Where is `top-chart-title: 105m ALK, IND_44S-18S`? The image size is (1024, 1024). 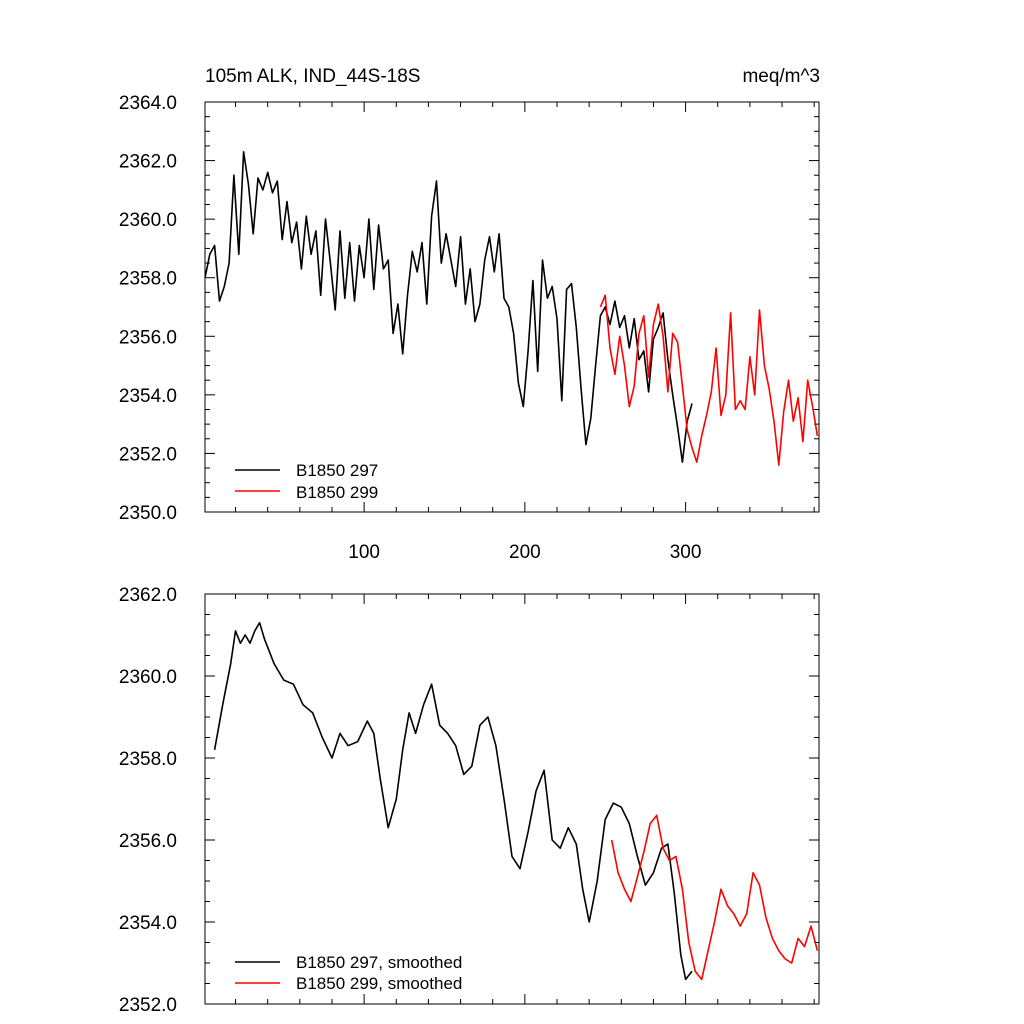 top-chart-title: 105m ALK, IND_44S-18S is located at coordinates (312, 76).